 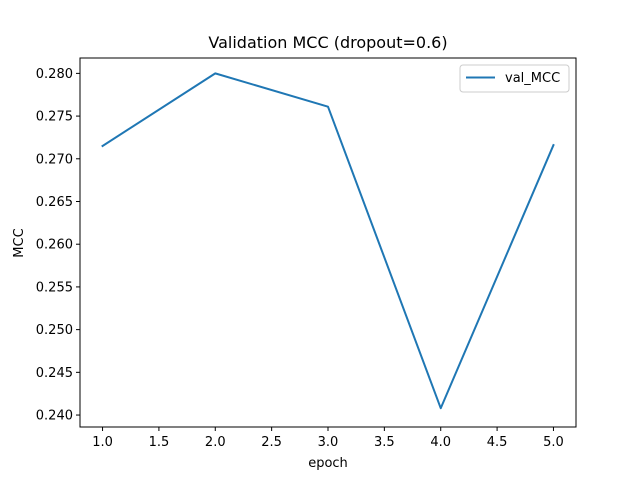 What do you see at coordinates (384, 442) in the screenshot?
I see `x-tick-label: 3.5` at bounding box center [384, 442].